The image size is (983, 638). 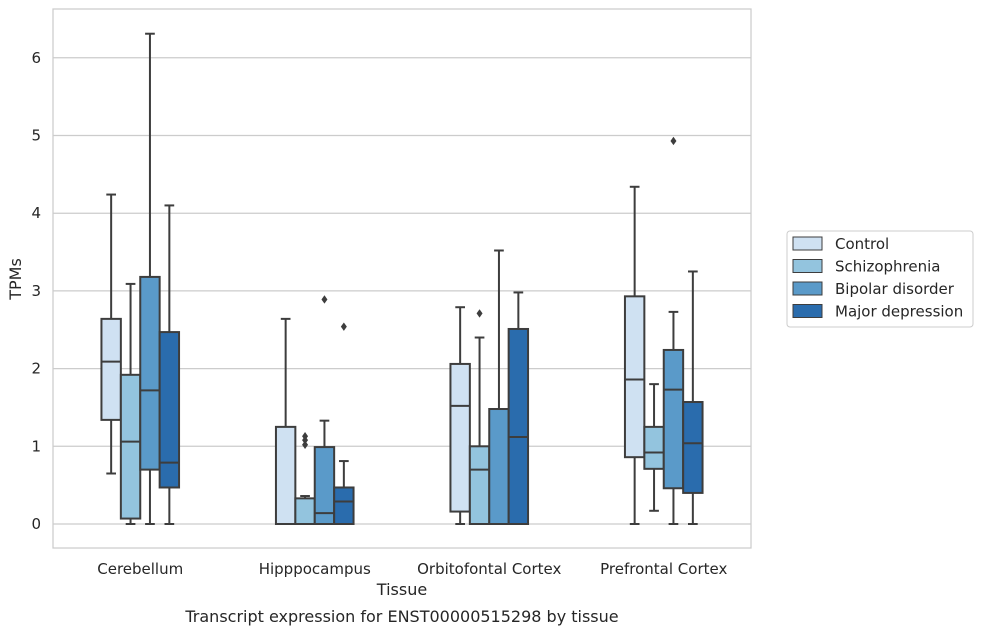 What do you see at coordinates (140, 569) in the screenshot?
I see `x-tick-label: Cerebellum` at bounding box center [140, 569].